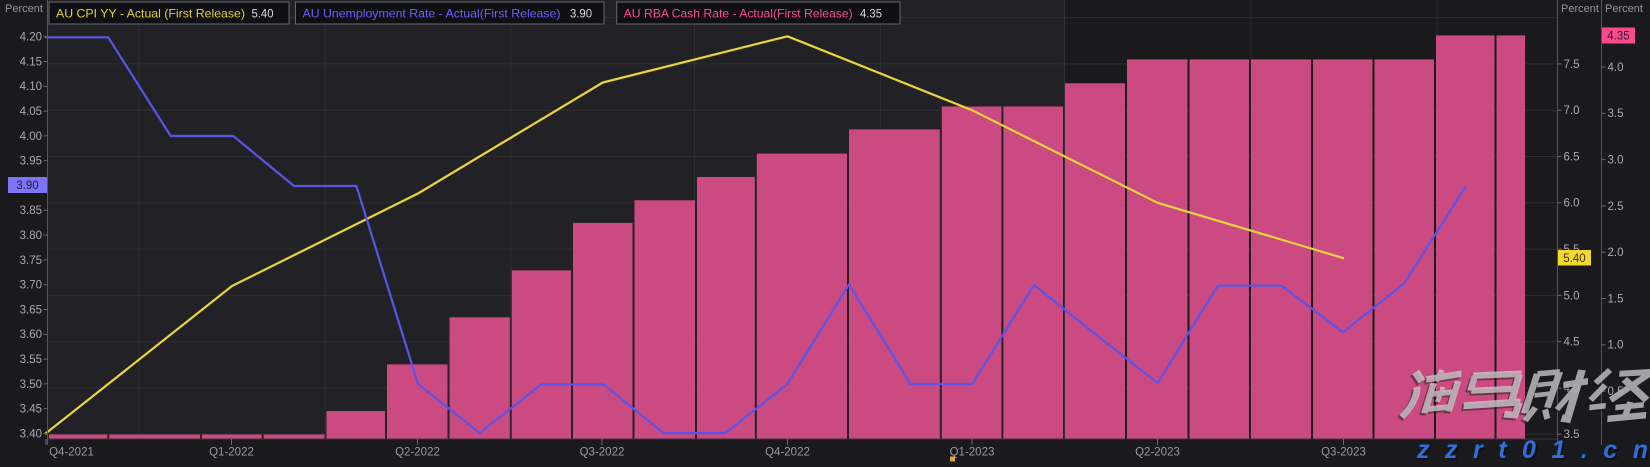  I want to click on svg-text: 4.5, so click(1572, 343).